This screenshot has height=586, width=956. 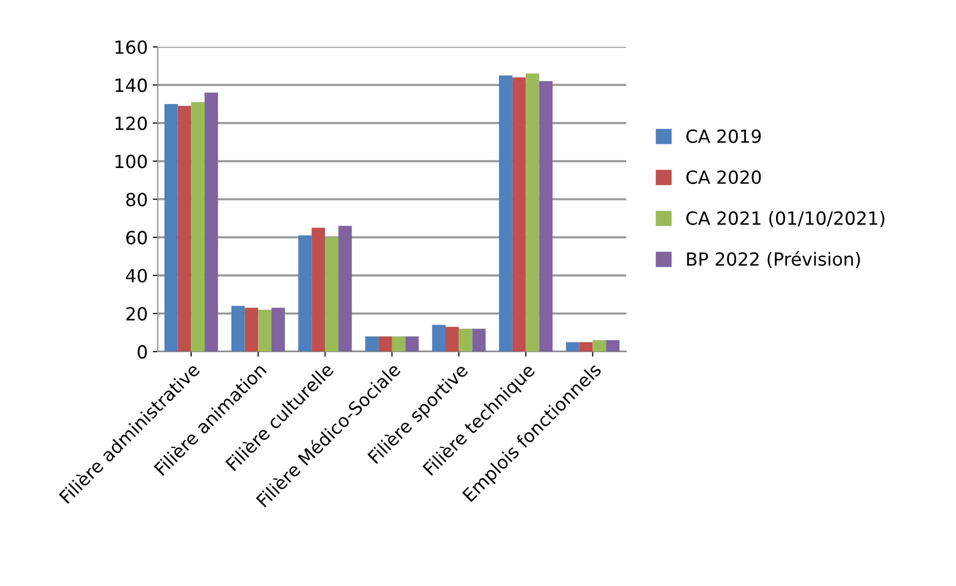 I want to click on y-tick-label: 60, so click(x=136, y=237).